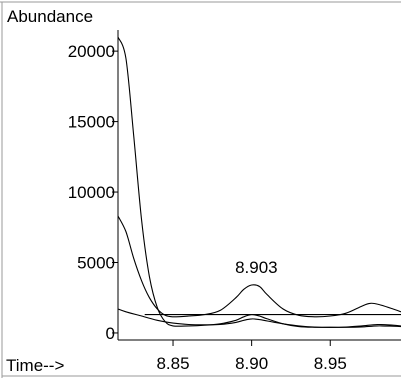  I want to click on y-axis-ticks: 0 5000 10000 15000 20000, so click(93, 192).